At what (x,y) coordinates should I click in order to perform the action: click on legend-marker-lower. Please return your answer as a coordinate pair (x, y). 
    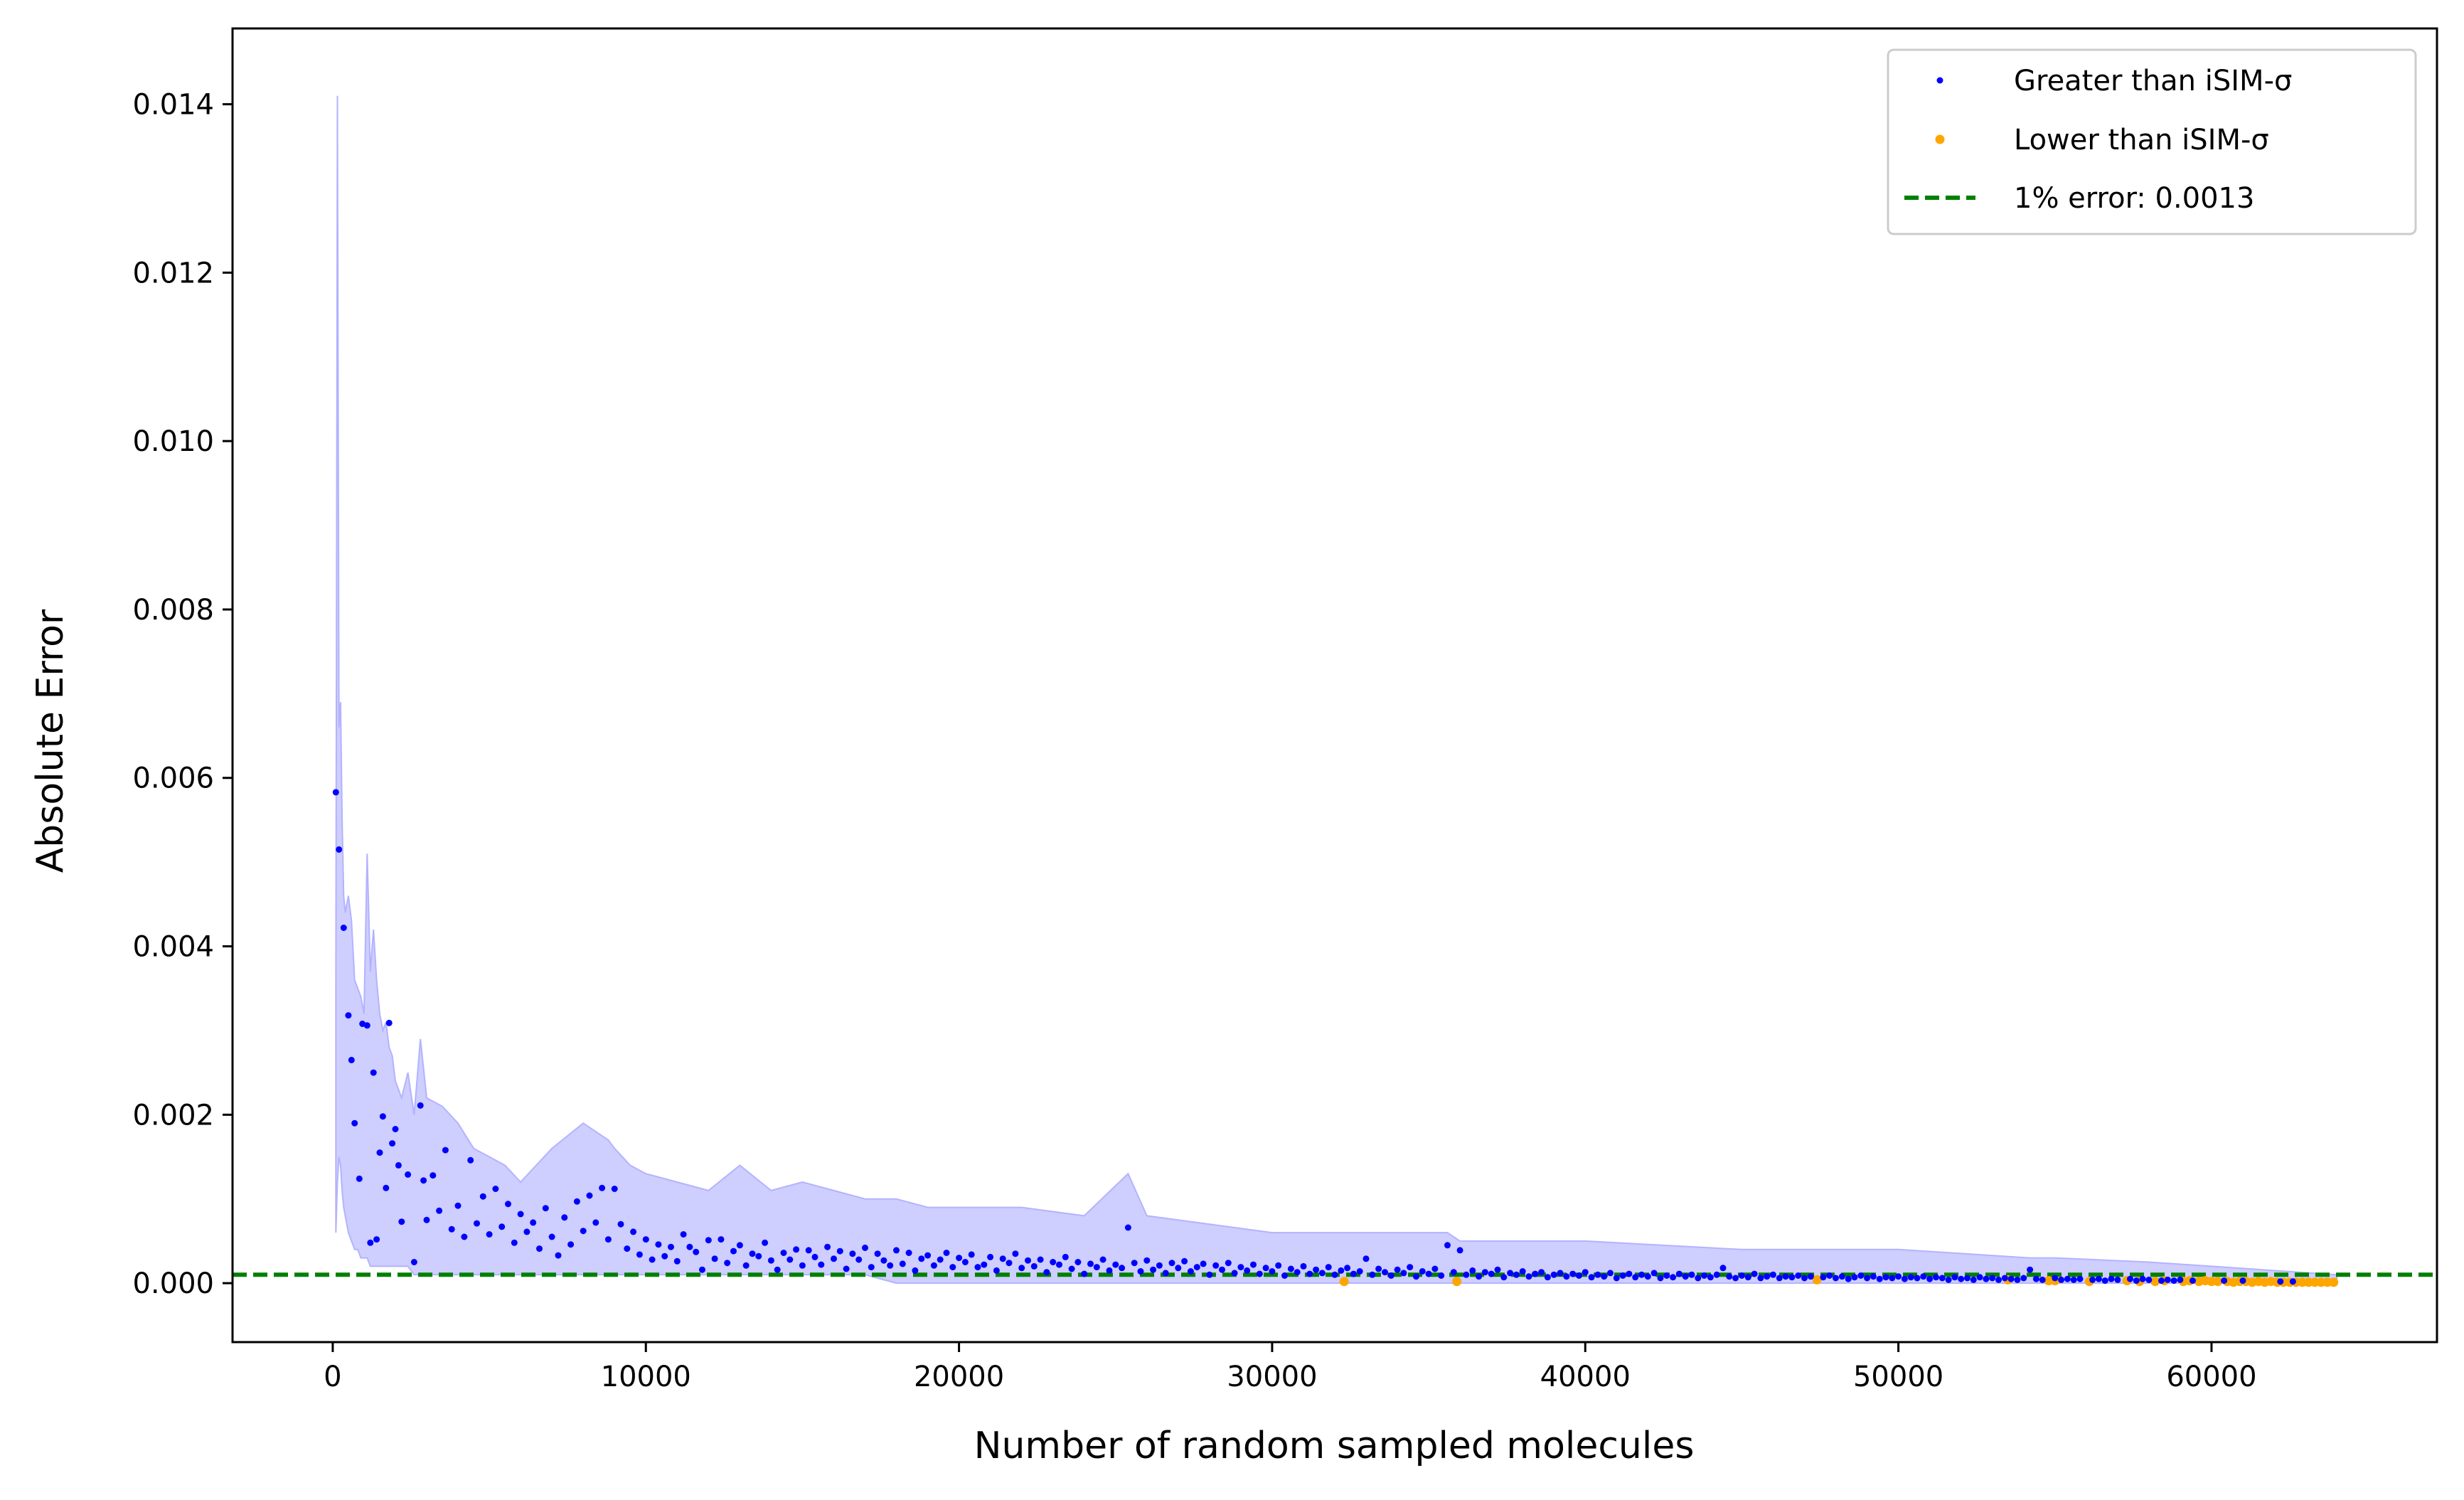
    Looking at the image, I should click on (1940, 139).